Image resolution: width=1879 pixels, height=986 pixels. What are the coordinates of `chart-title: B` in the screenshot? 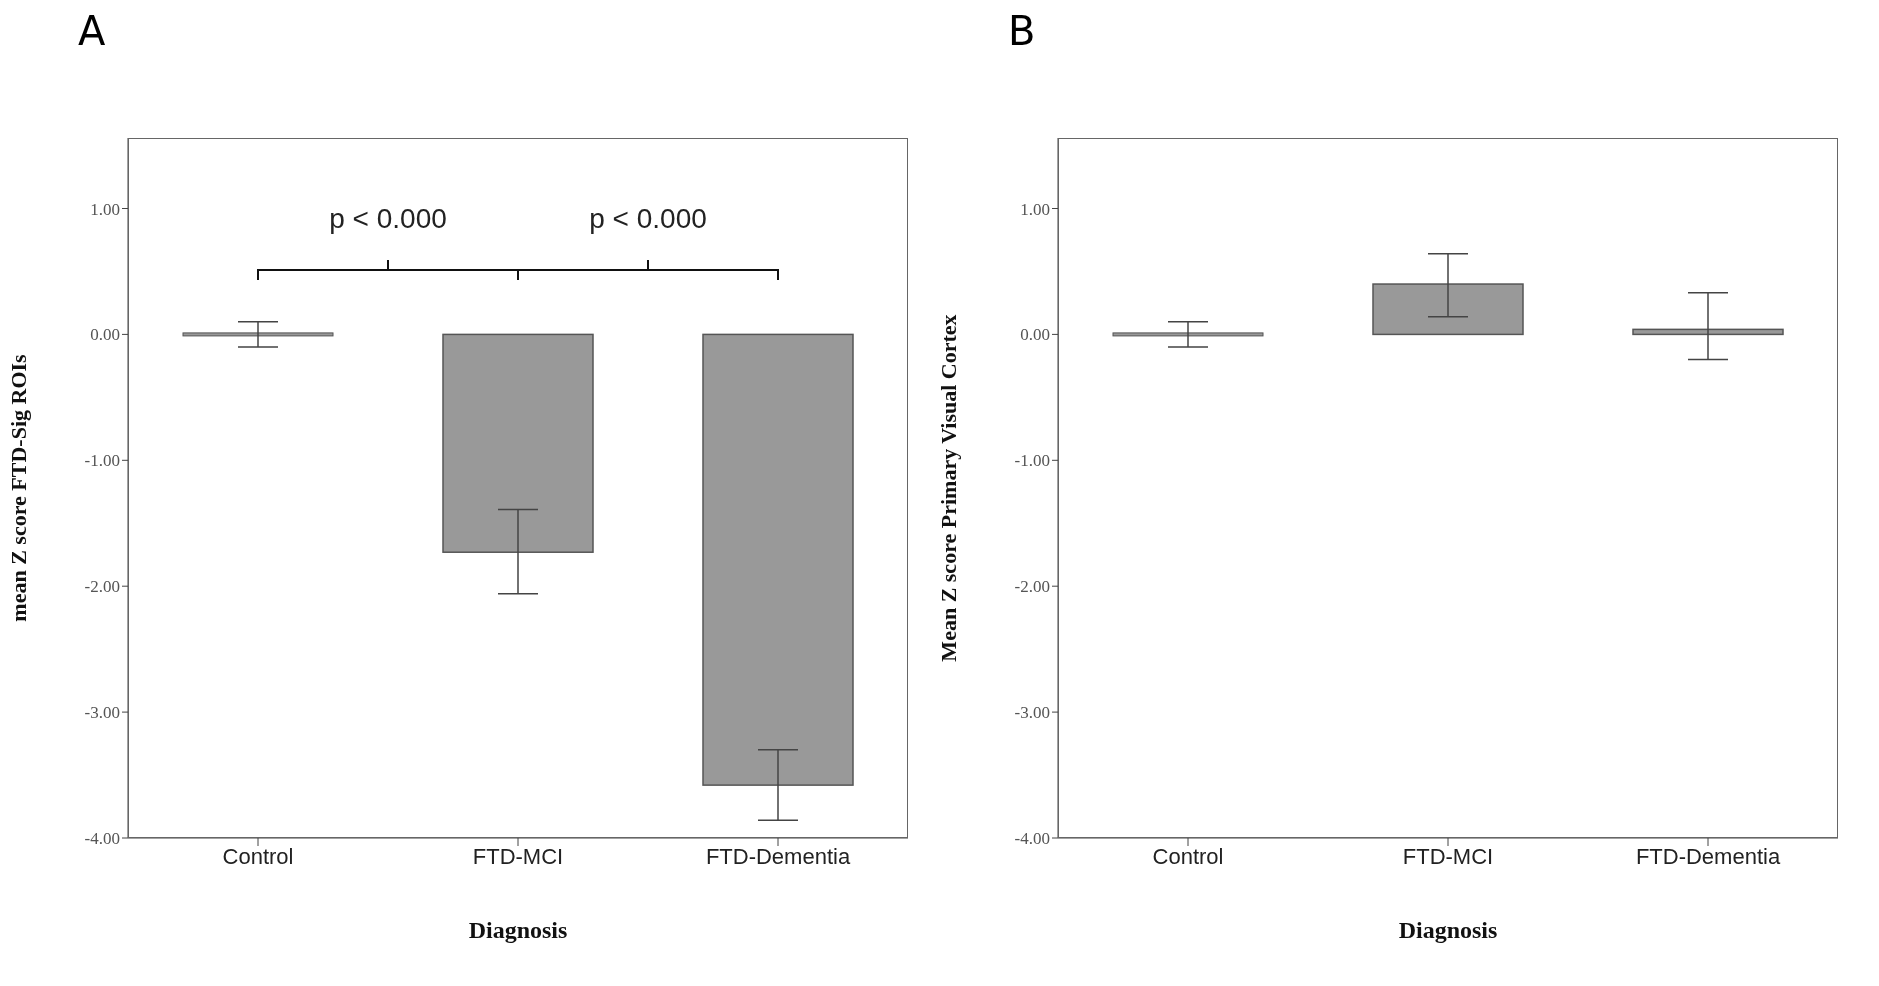 It's located at (1022, 32).